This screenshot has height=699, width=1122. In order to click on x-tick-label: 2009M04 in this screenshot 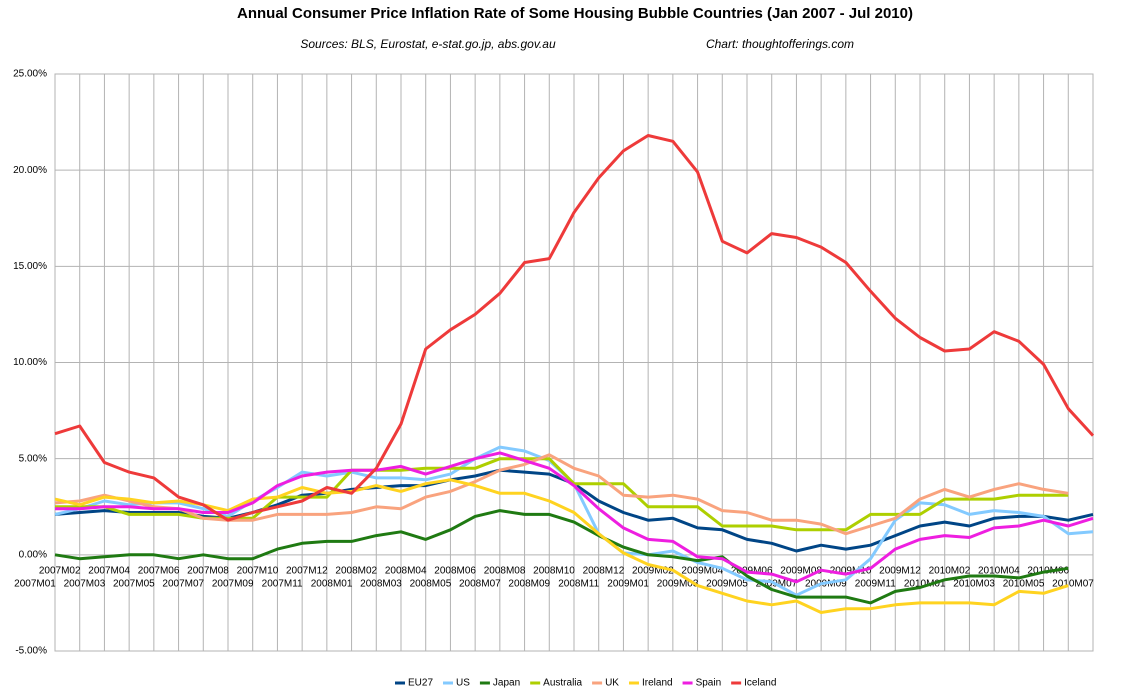, I will do `click(702, 571)`.